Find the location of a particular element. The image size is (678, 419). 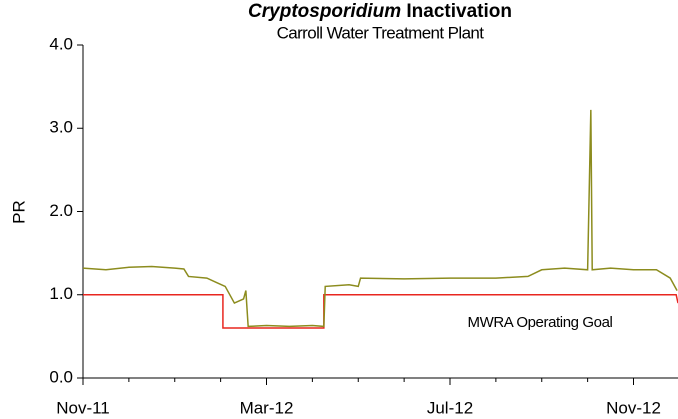

y-tick-label: 4.0 is located at coordinates (61, 43).